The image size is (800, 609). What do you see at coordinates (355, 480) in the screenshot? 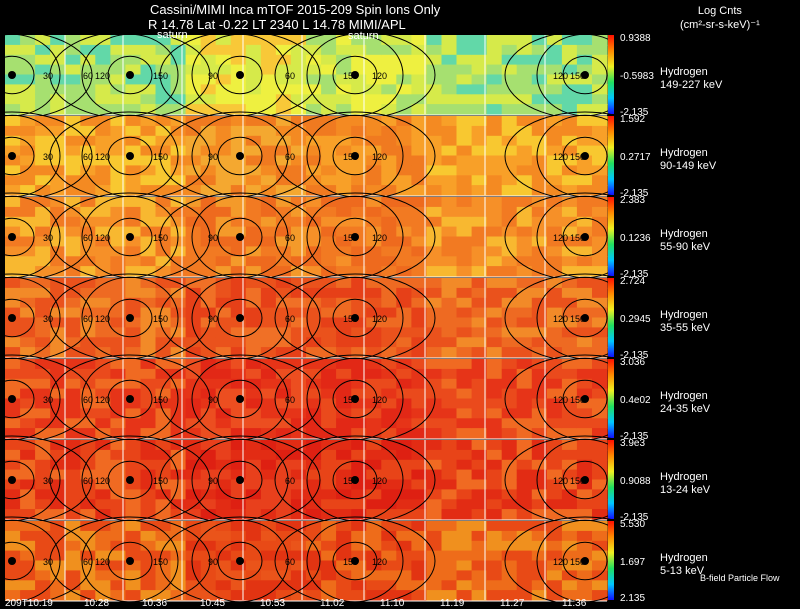
I see `saturn-marker` at bounding box center [355, 480].